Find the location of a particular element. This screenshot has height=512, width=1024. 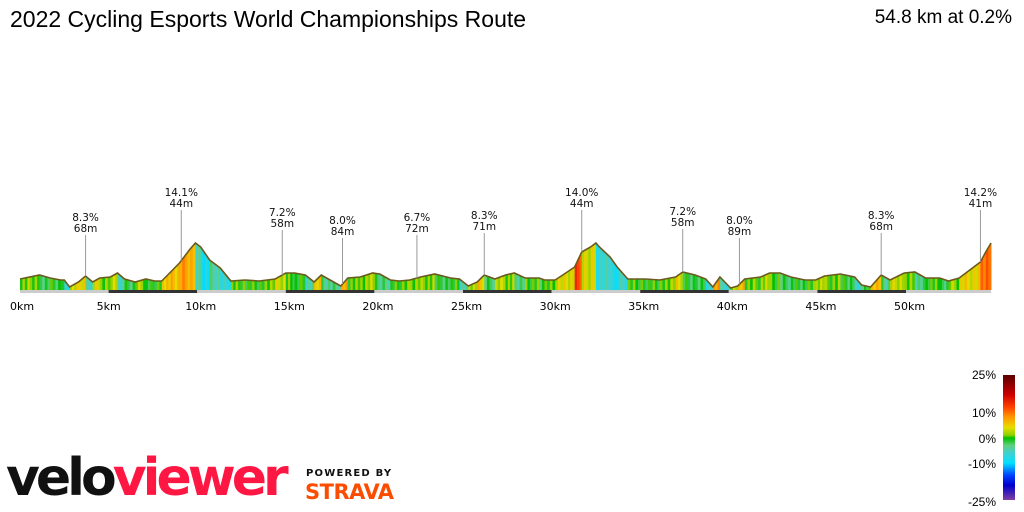

x-tick-label: 50km is located at coordinates (909, 306).